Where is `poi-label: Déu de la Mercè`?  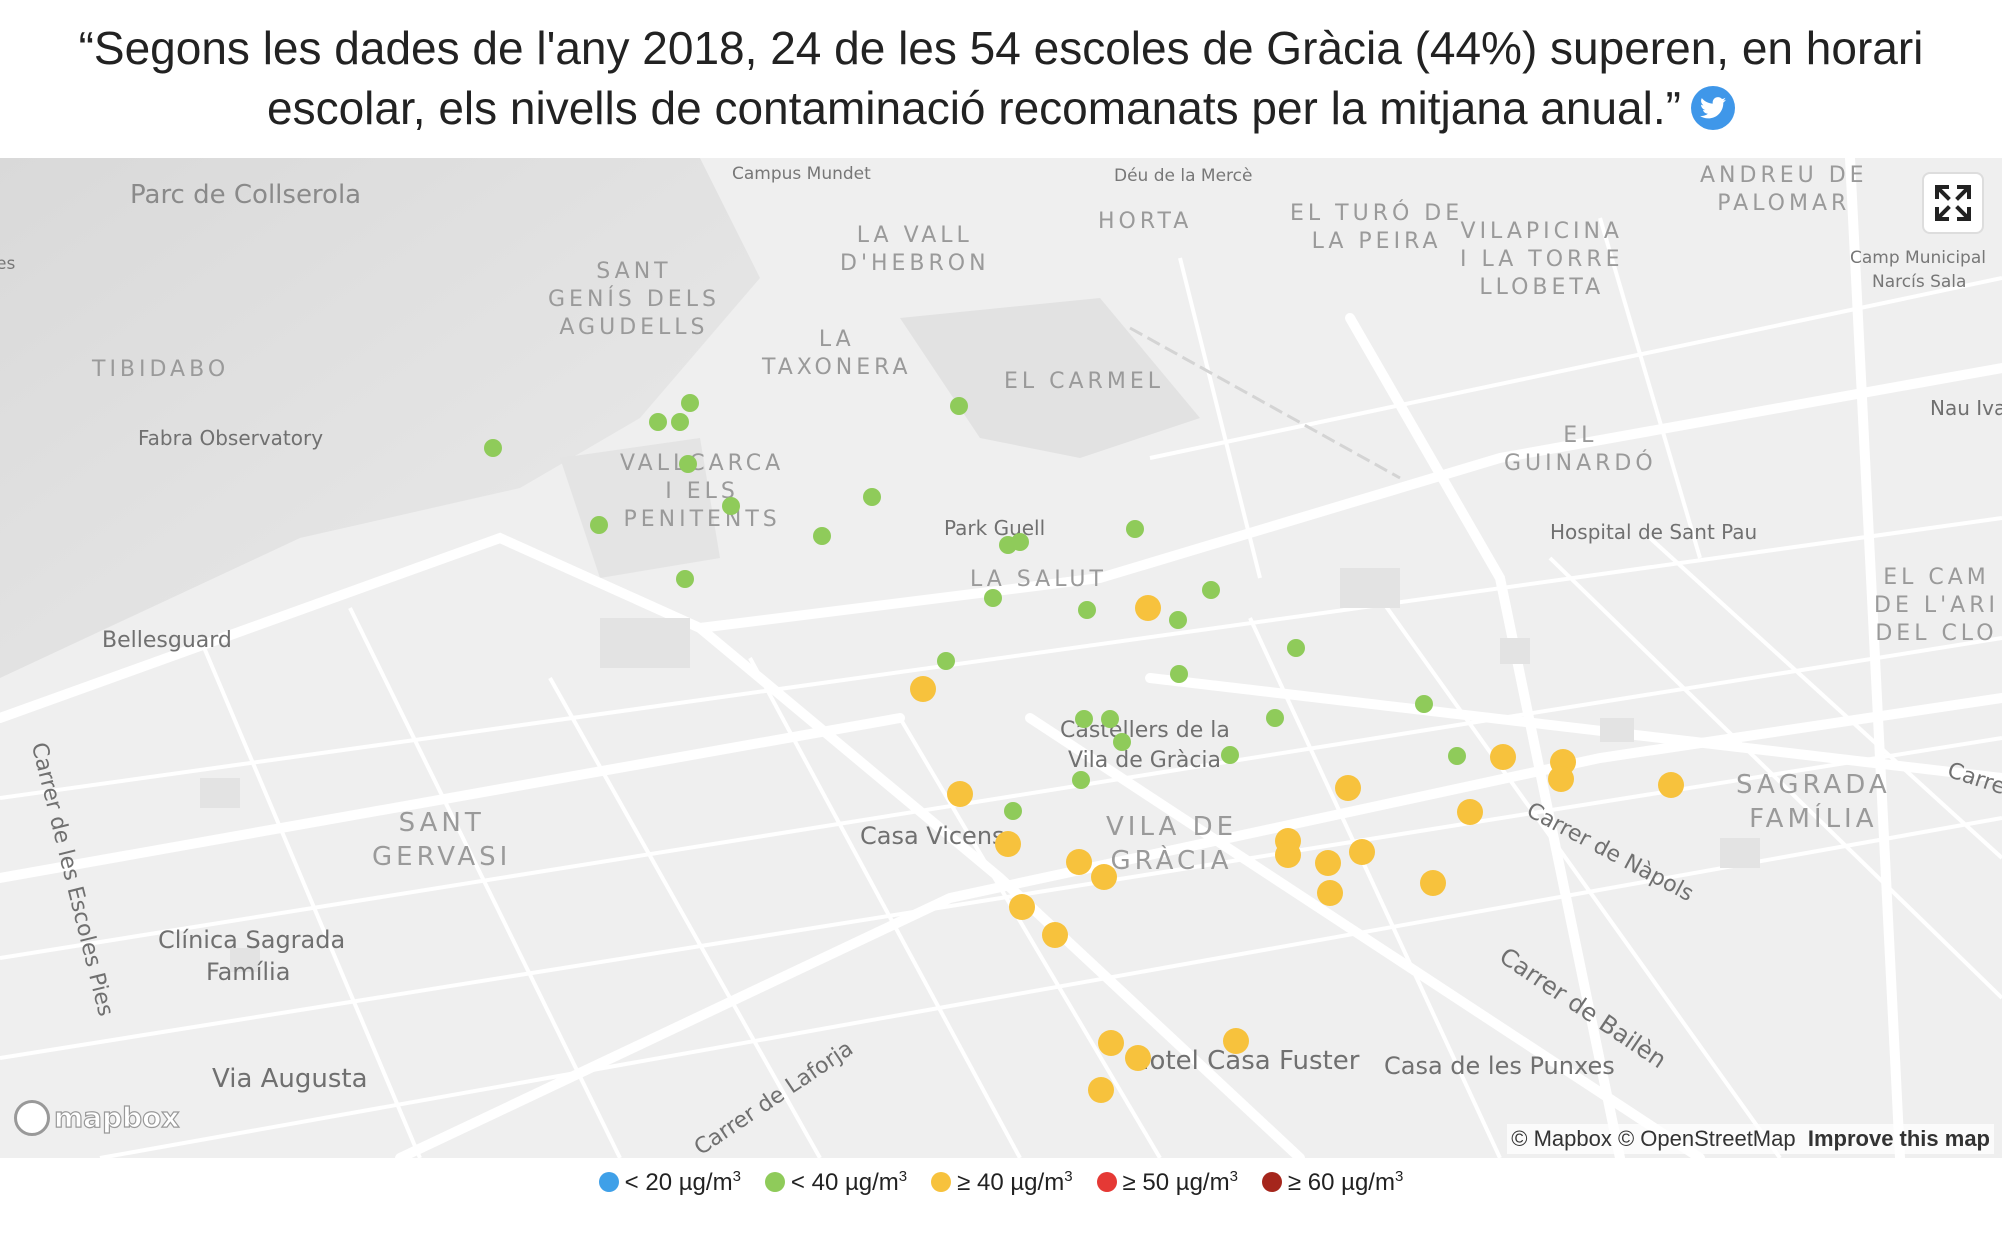 poi-label: Déu de la Mercè is located at coordinates (1183, 176).